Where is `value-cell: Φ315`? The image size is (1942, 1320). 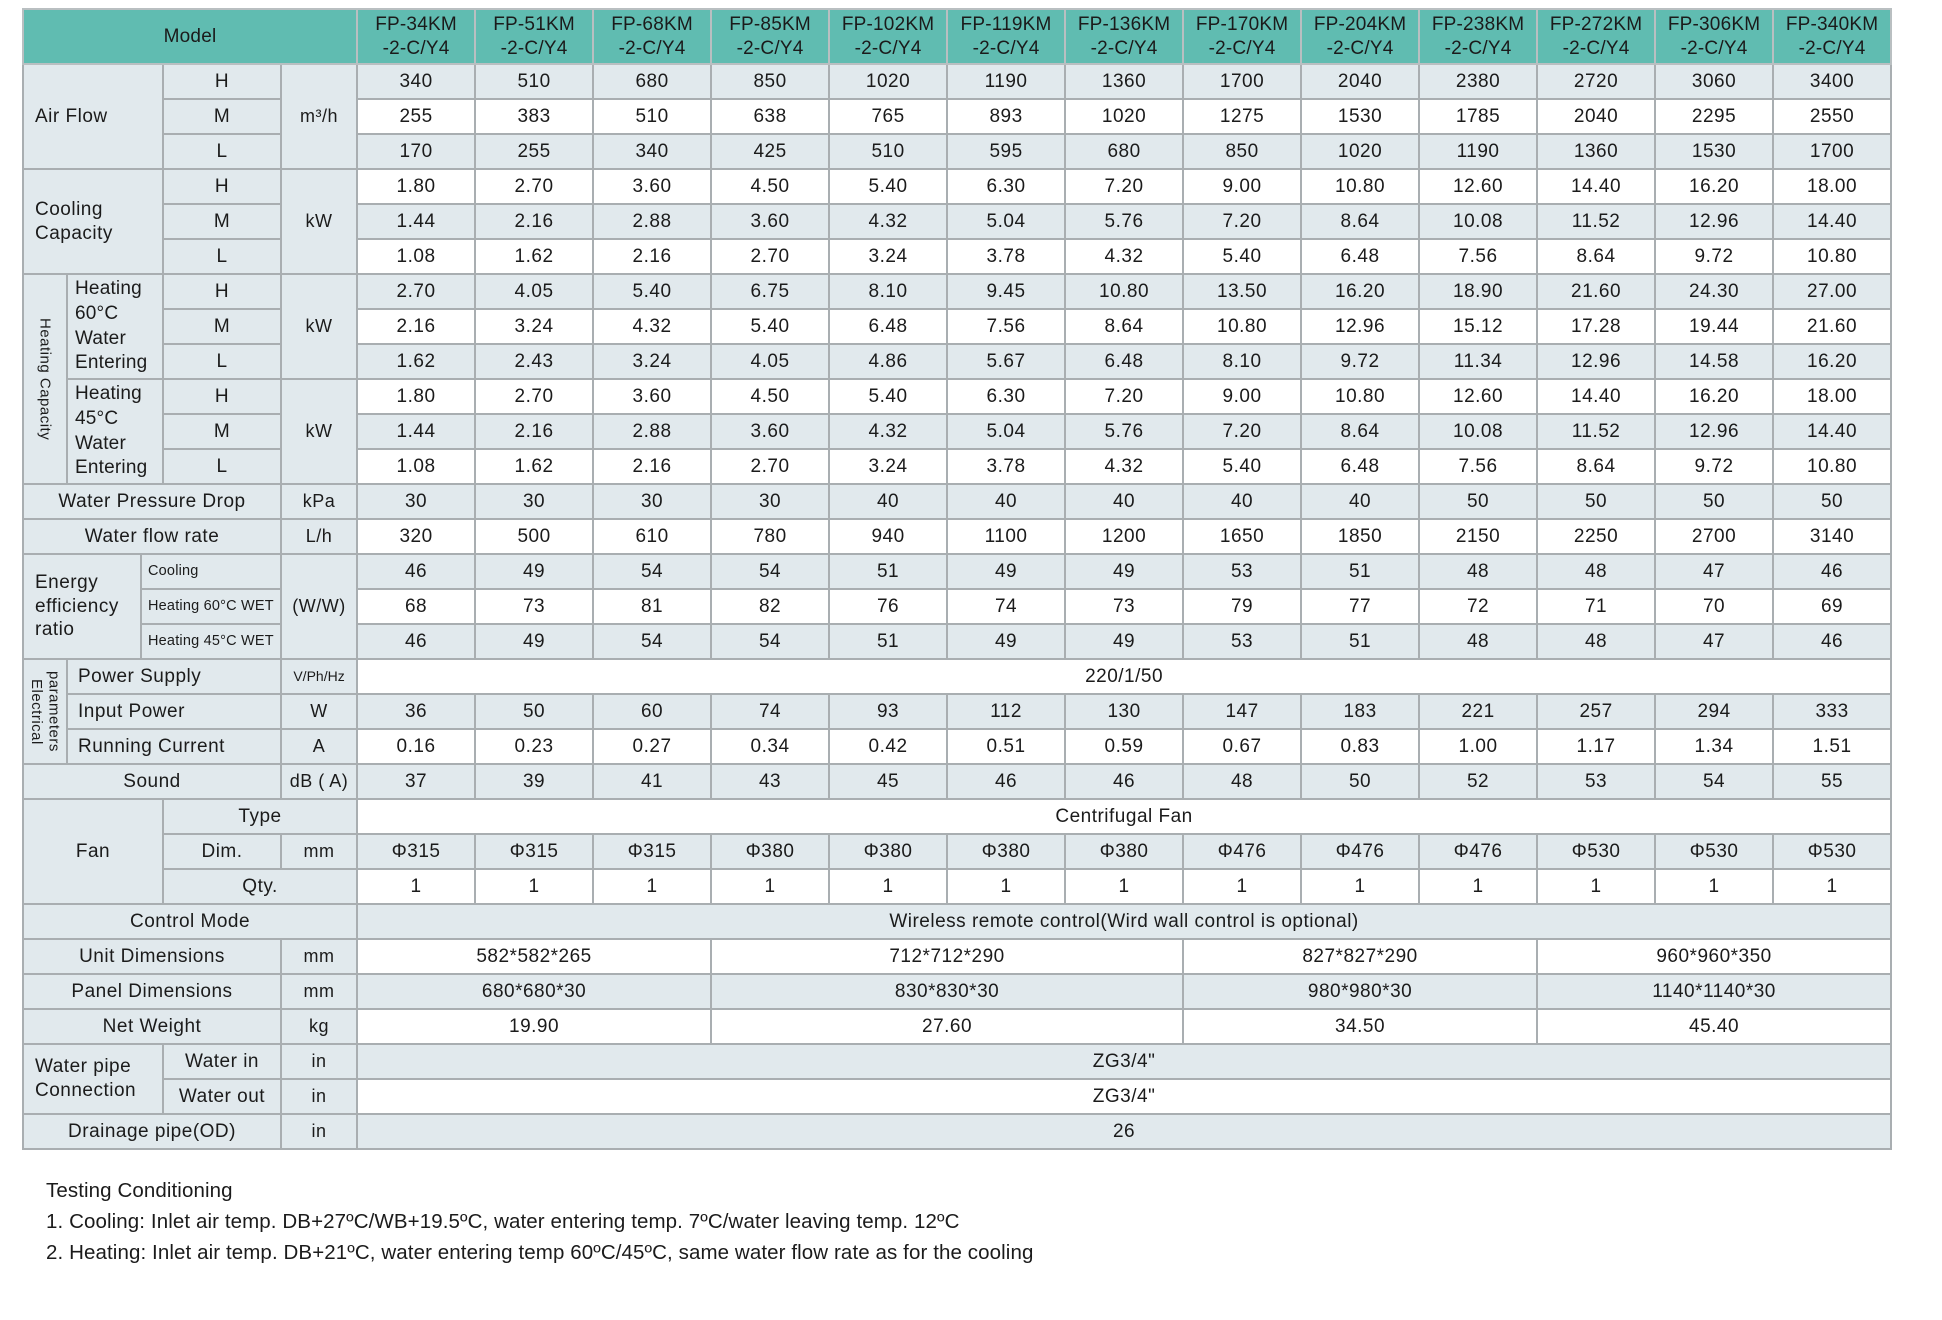 value-cell: Φ315 is located at coordinates (534, 851).